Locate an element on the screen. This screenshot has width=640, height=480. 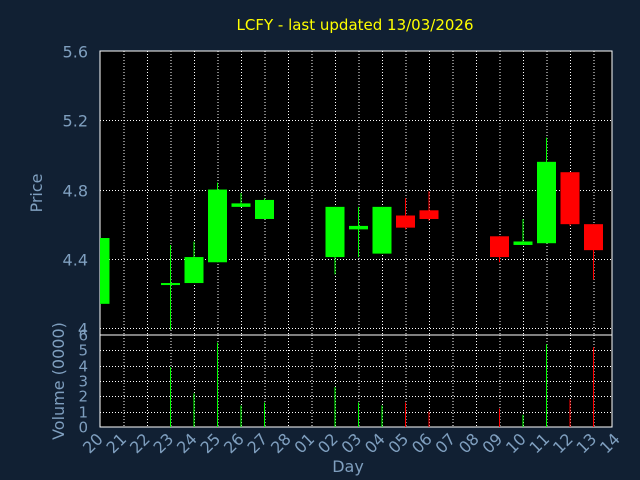
day-tick-label: 14 is located at coordinates (610, 443).